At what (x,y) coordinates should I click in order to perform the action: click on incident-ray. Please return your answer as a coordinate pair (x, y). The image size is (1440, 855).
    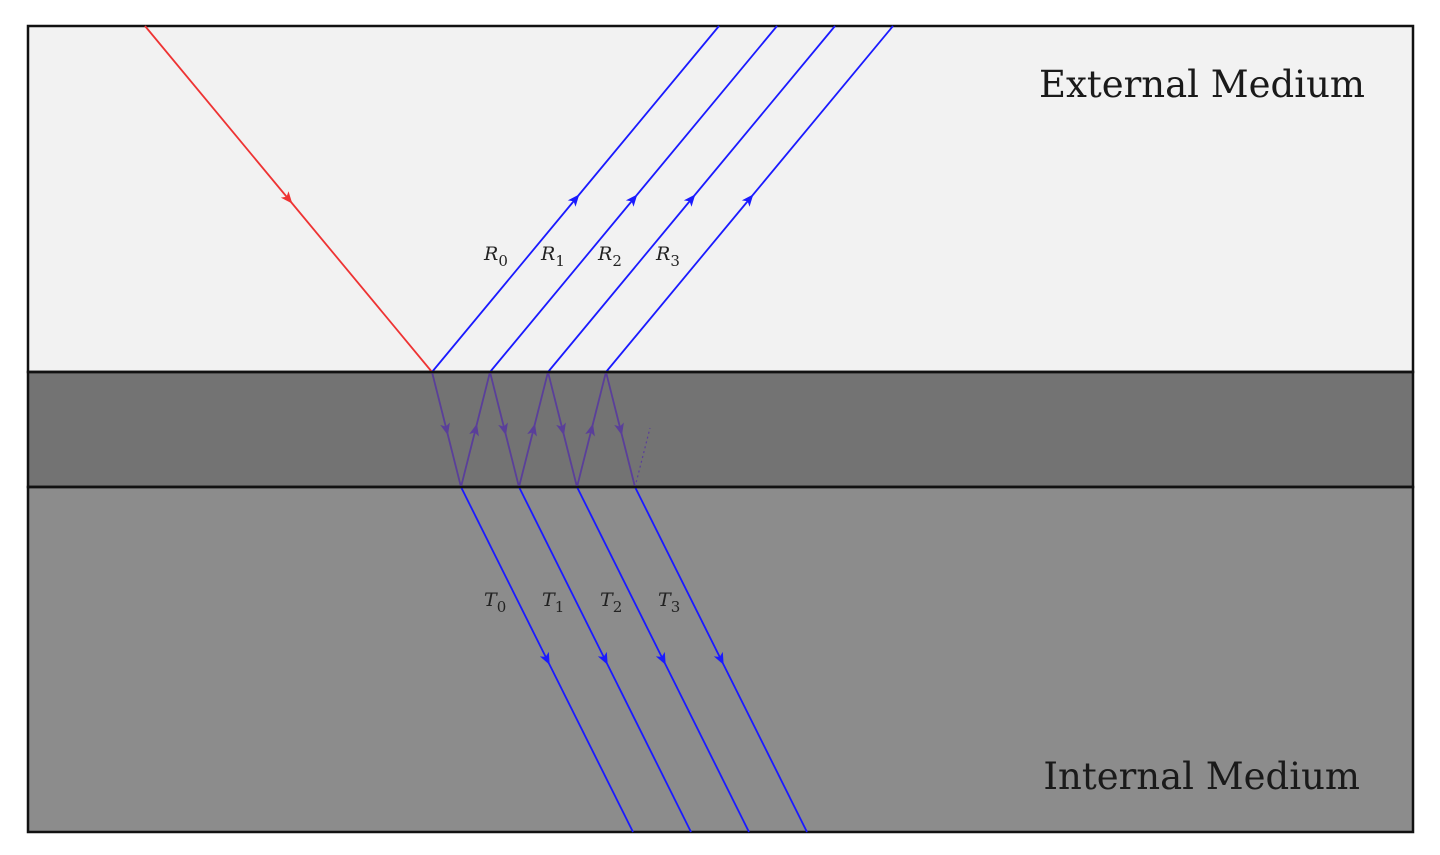
    Looking at the image, I should click on (288, 199).